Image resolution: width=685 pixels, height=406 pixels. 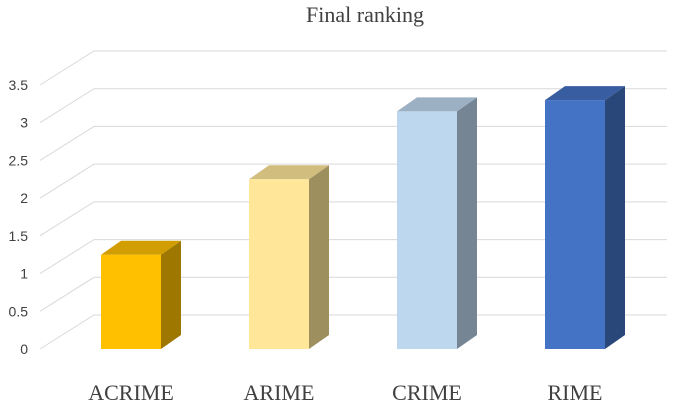 What do you see at coordinates (19, 311) in the screenshot?
I see `y-tick-label: 0.5` at bounding box center [19, 311].